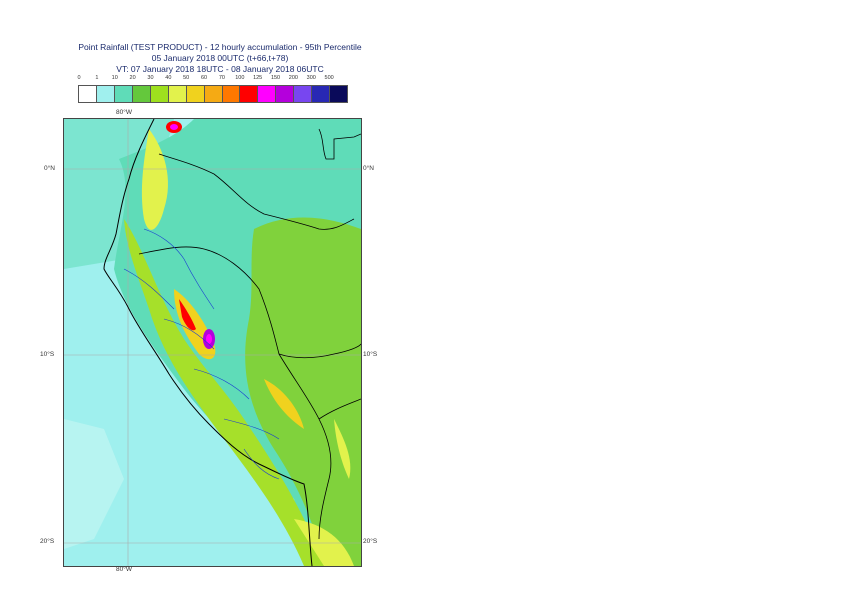 Image resolution: width=842 pixels, height=596 pixels. What do you see at coordinates (342, 449) in the screenshot?
I see `east-rain-cell` at bounding box center [342, 449].